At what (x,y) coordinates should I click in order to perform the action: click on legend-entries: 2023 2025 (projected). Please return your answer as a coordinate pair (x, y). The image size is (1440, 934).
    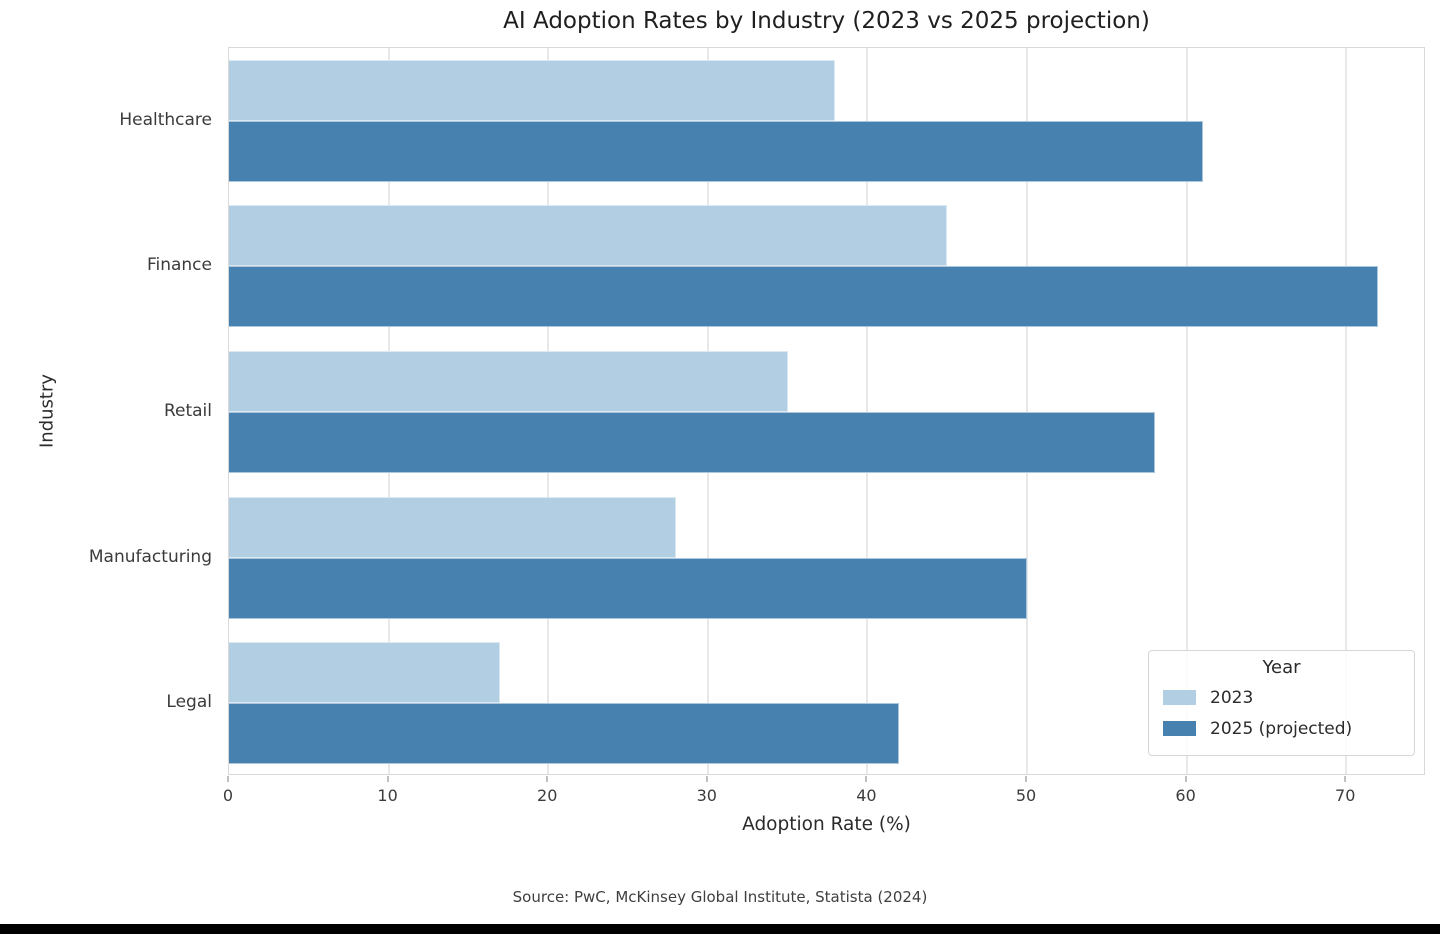
    Looking at the image, I should click on (1281, 713).